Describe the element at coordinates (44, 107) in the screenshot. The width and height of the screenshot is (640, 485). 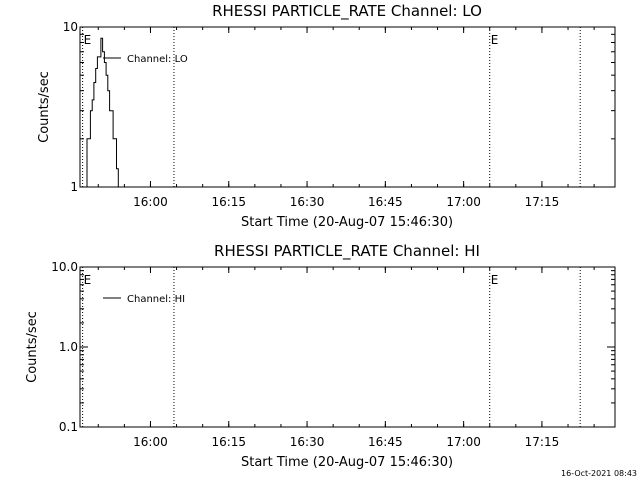
I see `panel-lo-y-axis-label: Counts/sec` at that location.